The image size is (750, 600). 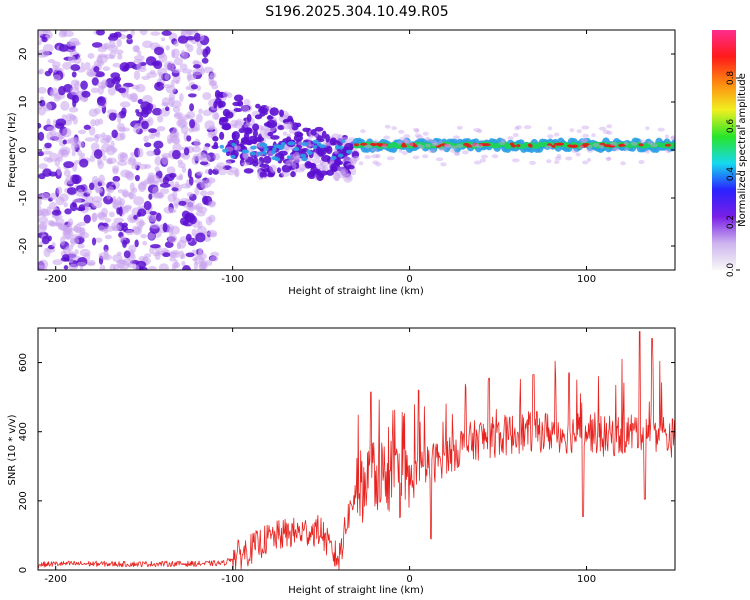 I want to click on spectrogram-y-label: Frequency (Hz), so click(x=12, y=150).